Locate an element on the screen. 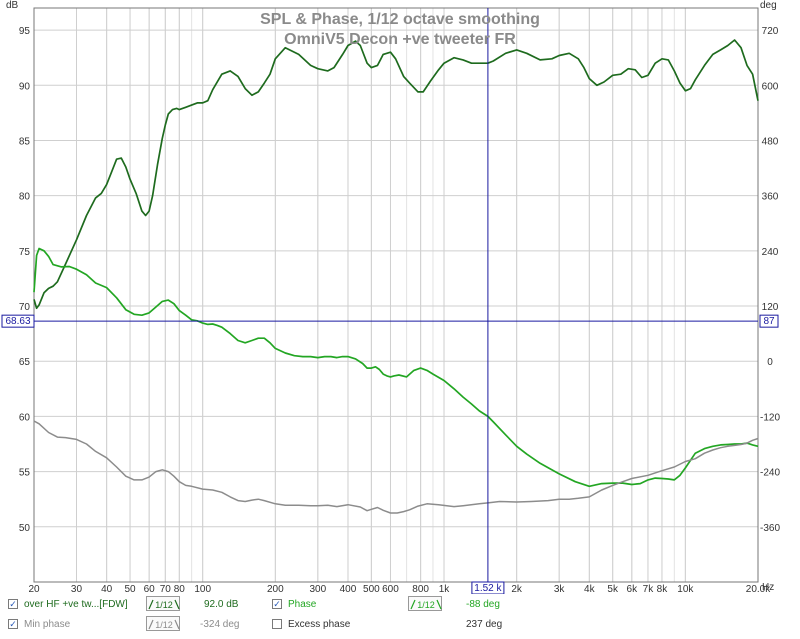 The width and height of the screenshot is (800, 639). x-tick-label: 70 is located at coordinates (166, 589).